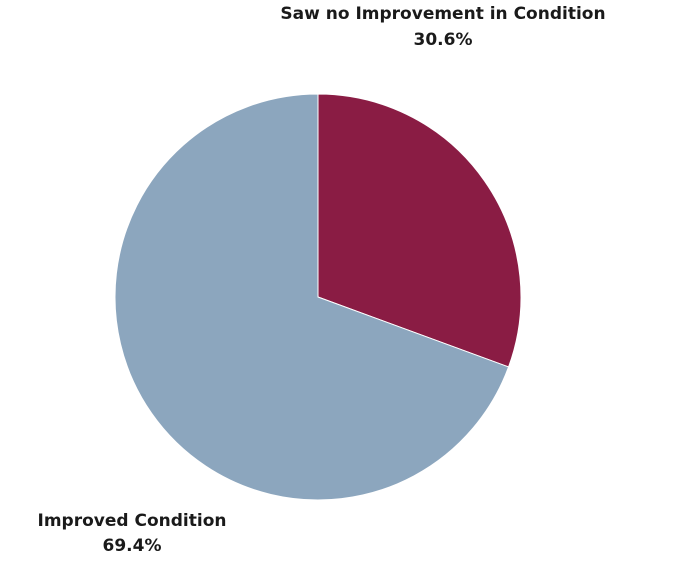 Image resolution: width=700 pixels, height=564 pixels. I want to click on slice-value-no-improvement: 30.6%, so click(443, 40).